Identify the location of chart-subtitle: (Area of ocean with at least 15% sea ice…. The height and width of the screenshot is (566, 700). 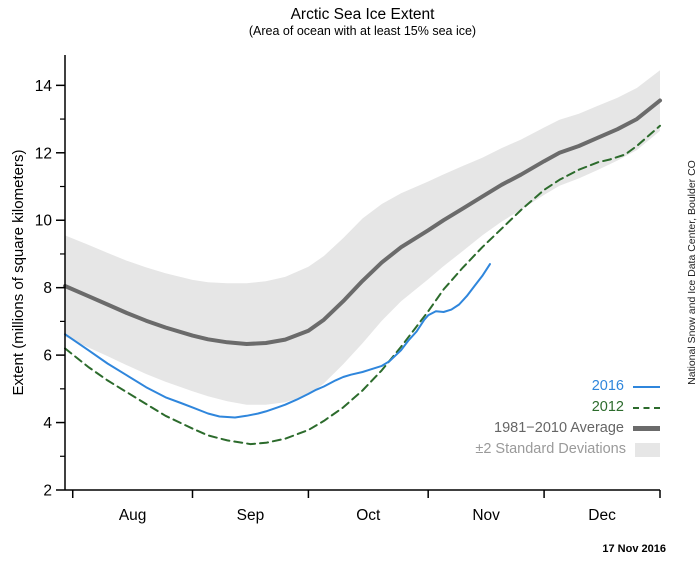
(362, 31).